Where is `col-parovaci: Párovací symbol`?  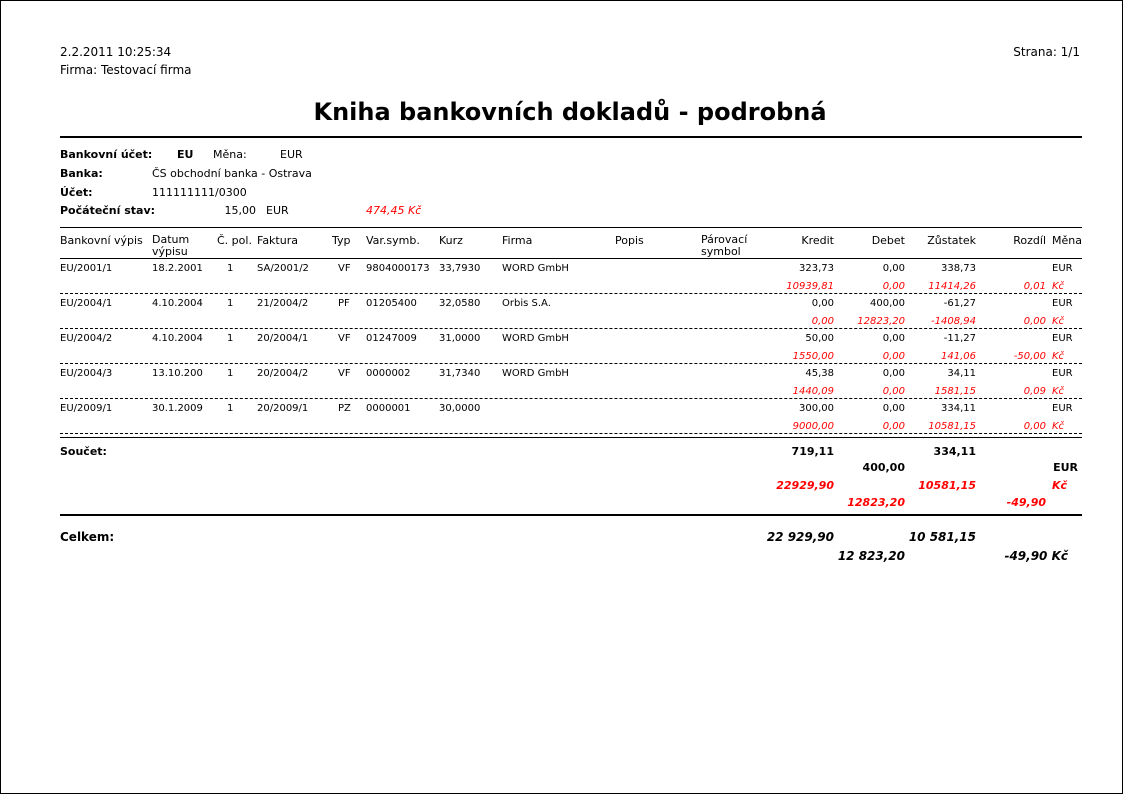
col-parovaci: Párovací symbol is located at coordinates (724, 245).